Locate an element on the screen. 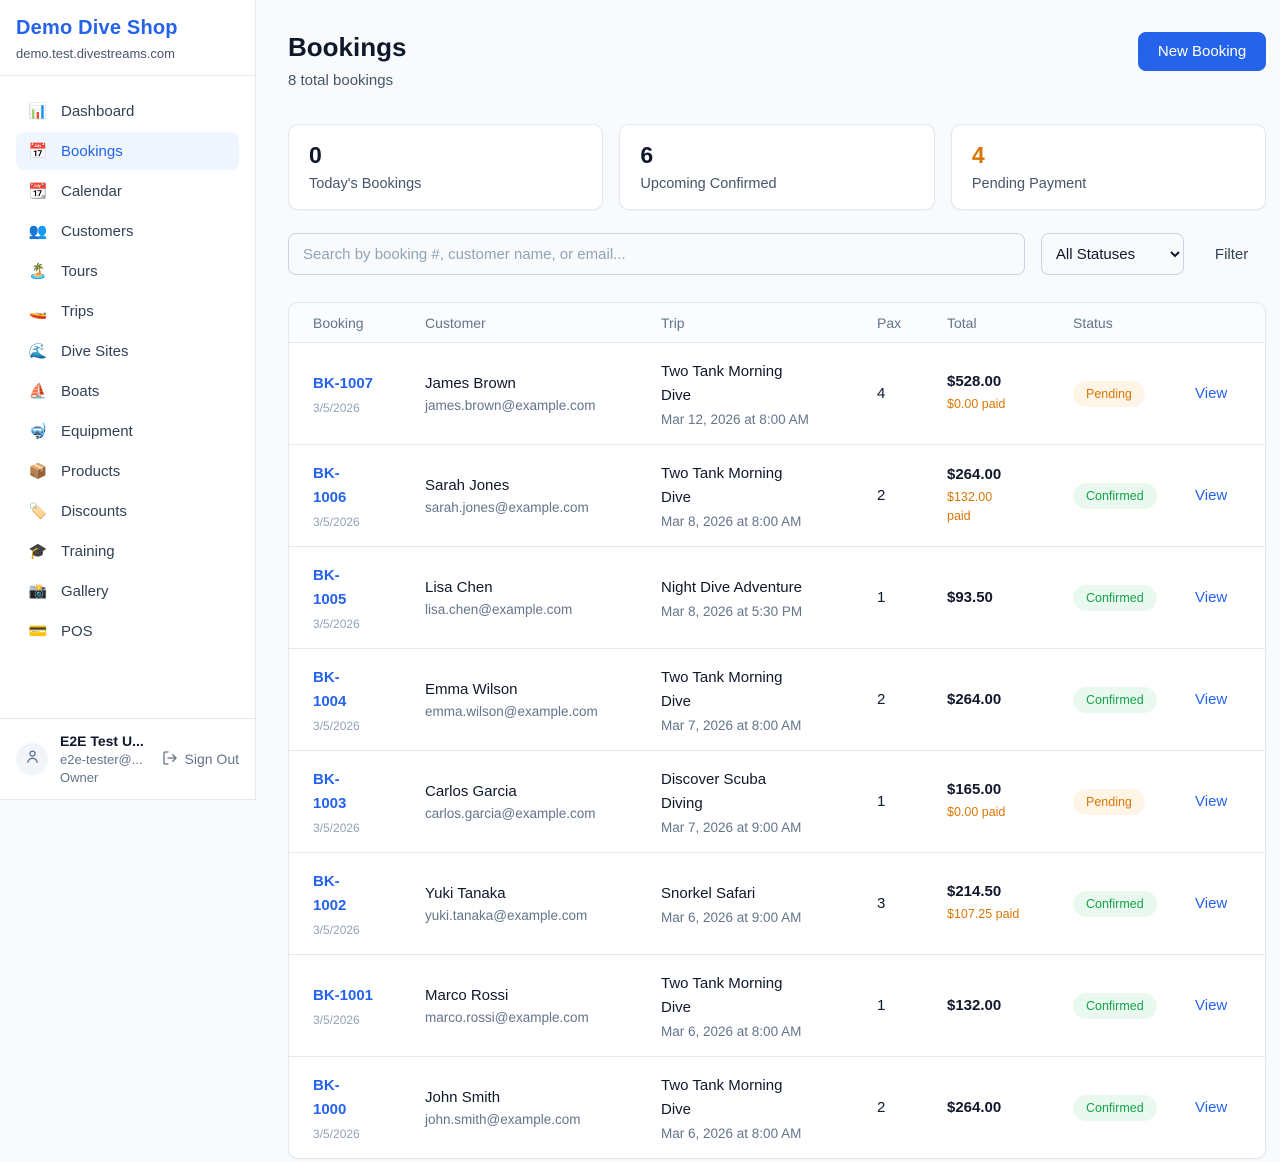  booking-id-link: BK-1001 is located at coordinates (343, 995).